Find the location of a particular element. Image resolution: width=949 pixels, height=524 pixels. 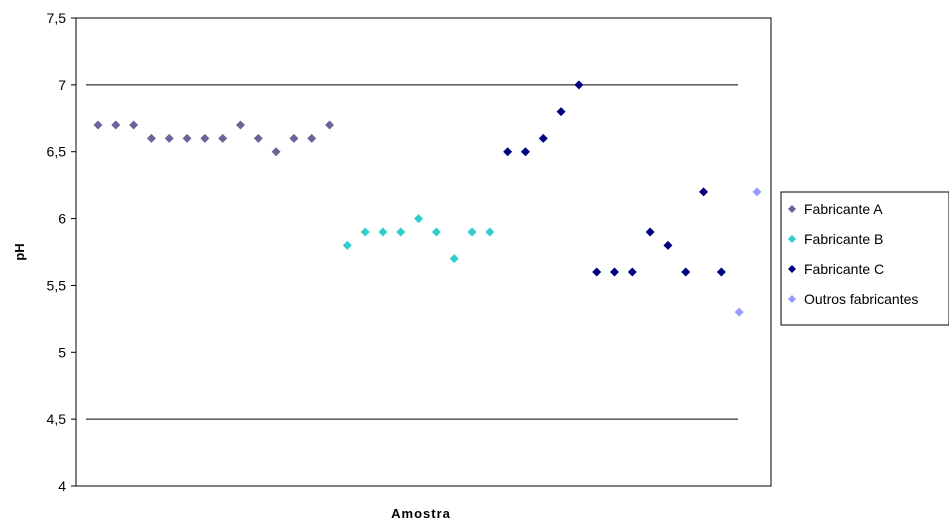

y-tick-label: 5,5 is located at coordinates (57, 285).